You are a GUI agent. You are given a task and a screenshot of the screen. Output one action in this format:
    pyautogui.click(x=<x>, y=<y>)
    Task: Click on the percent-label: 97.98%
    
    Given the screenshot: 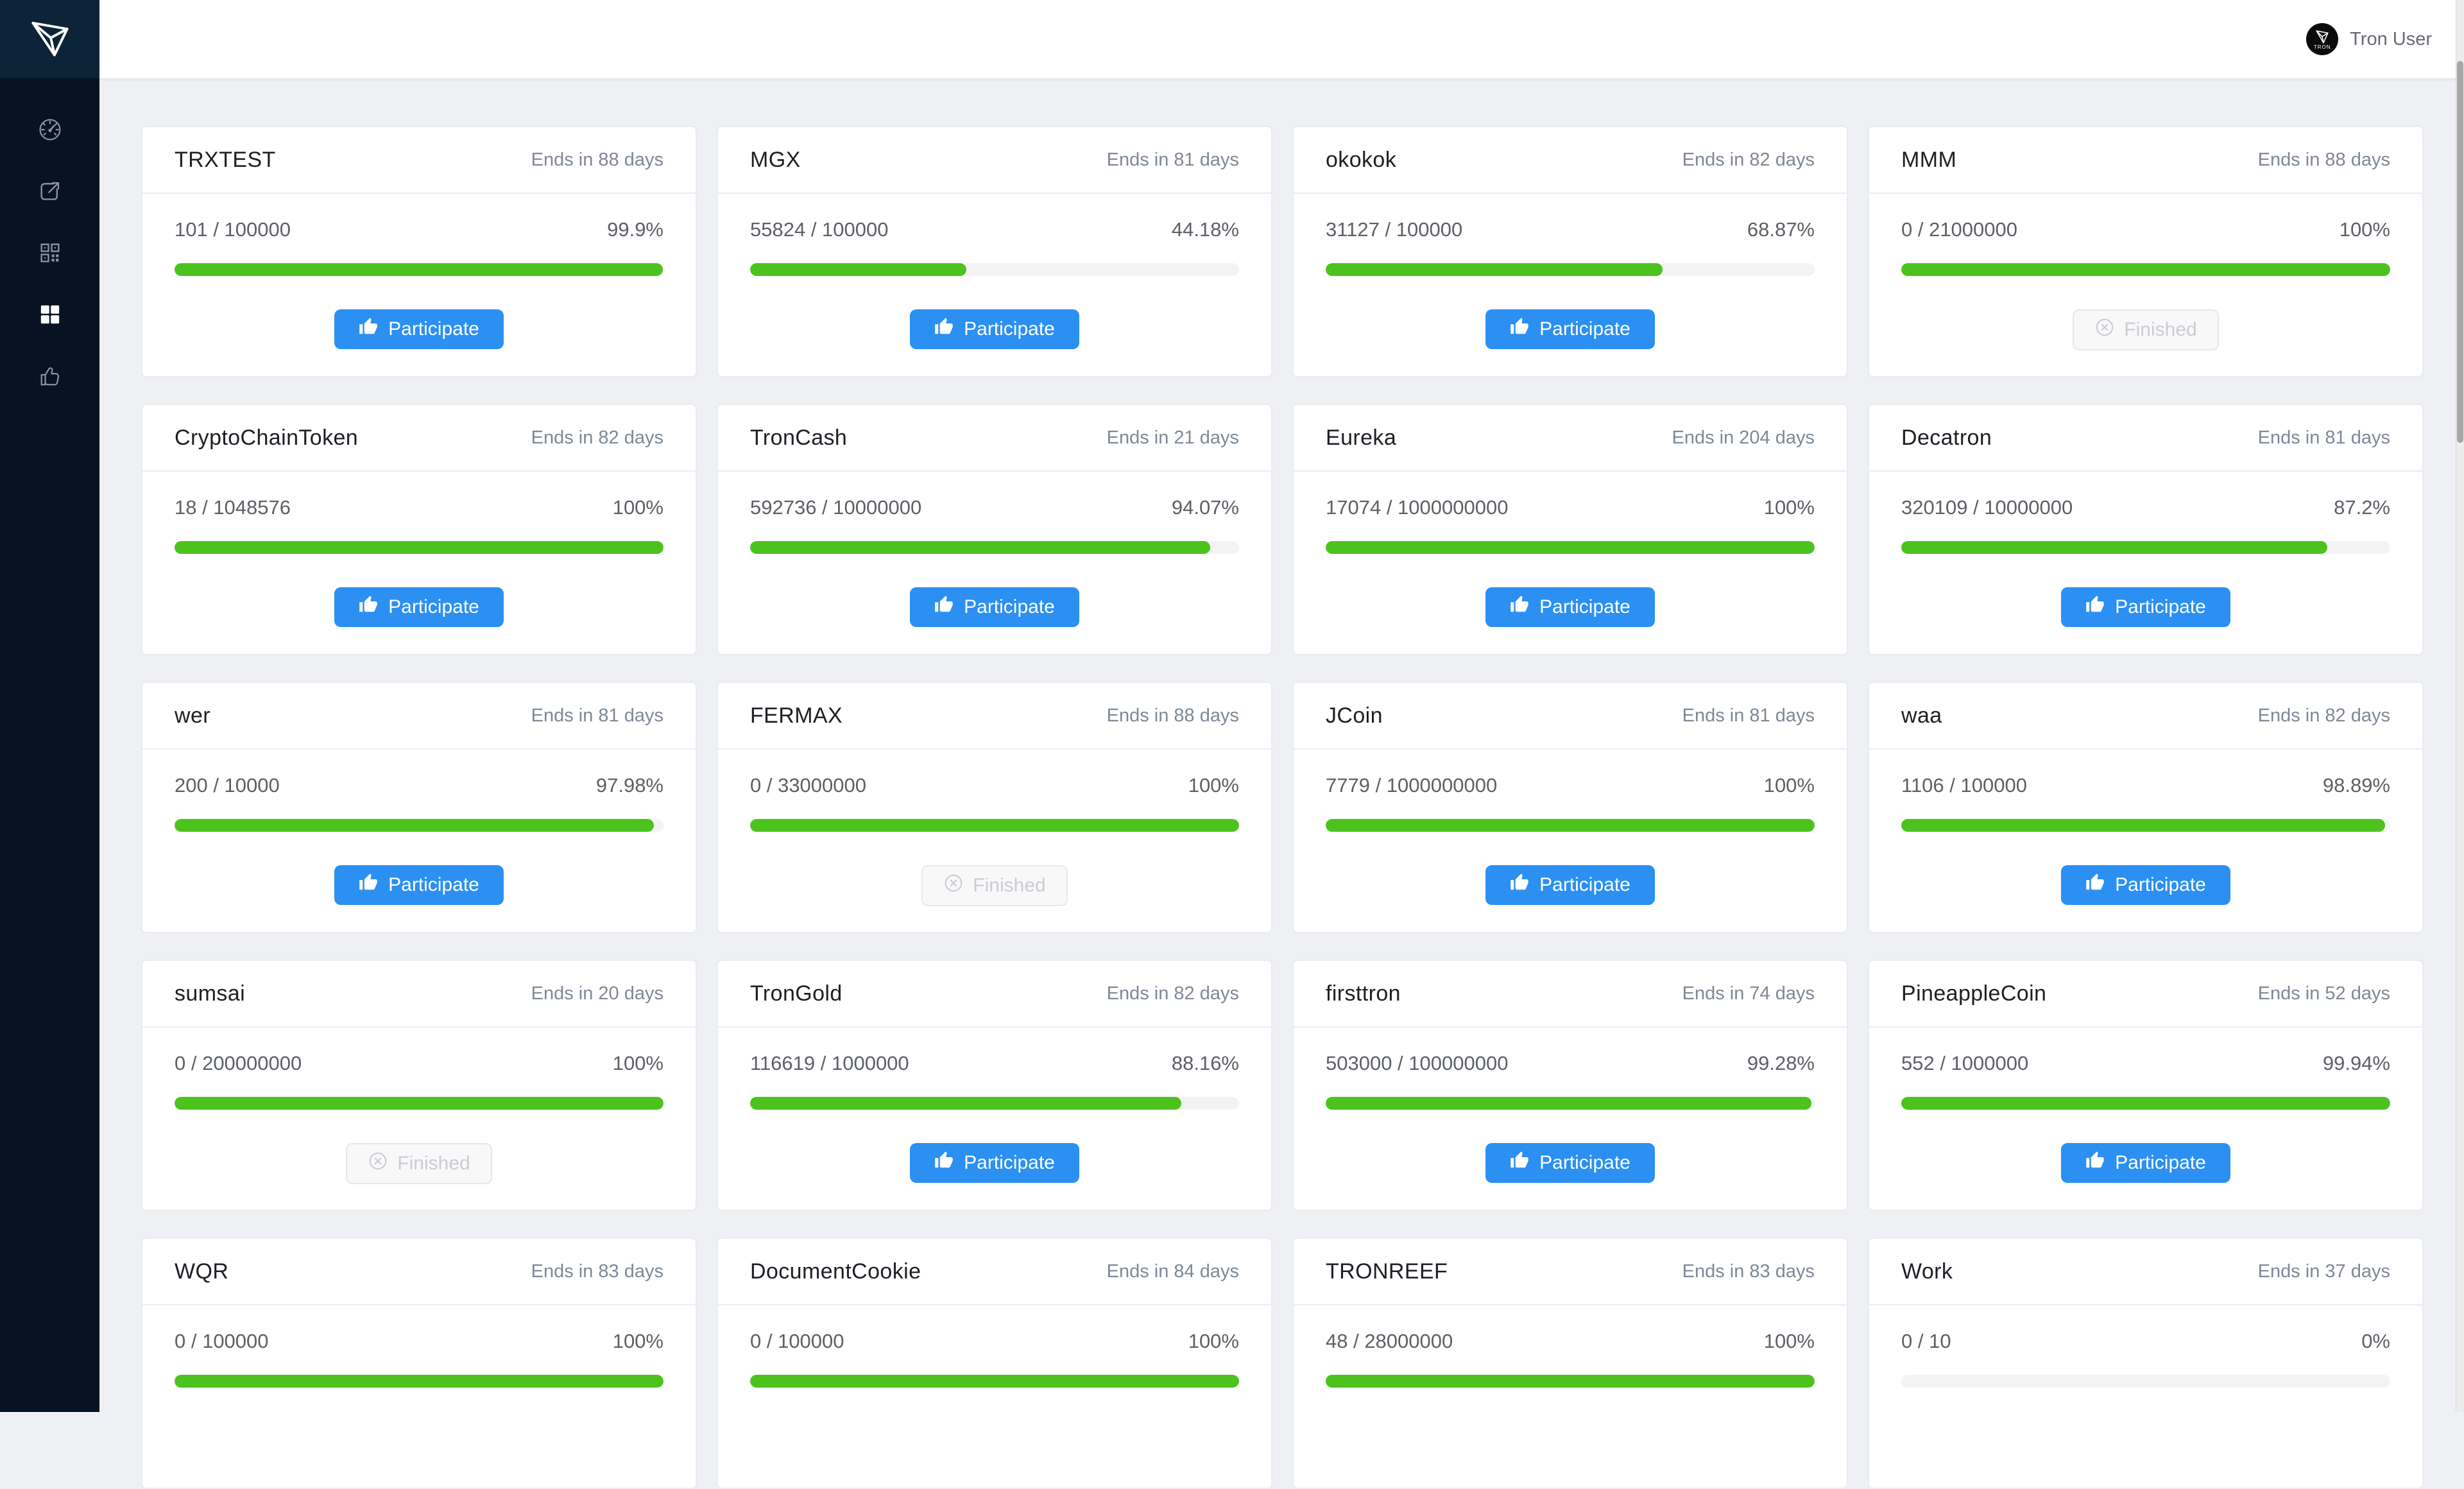 What is the action you would take?
    pyautogui.click(x=629, y=785)
    